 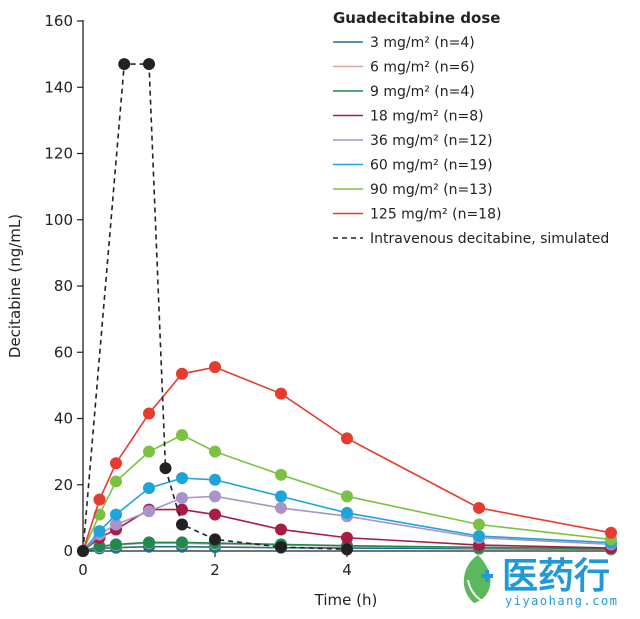 What do you see at coordinates (561, 601) in the screenshot?
I see `watermark-url: yiyaohang.com` at bounding box center [561, 601].